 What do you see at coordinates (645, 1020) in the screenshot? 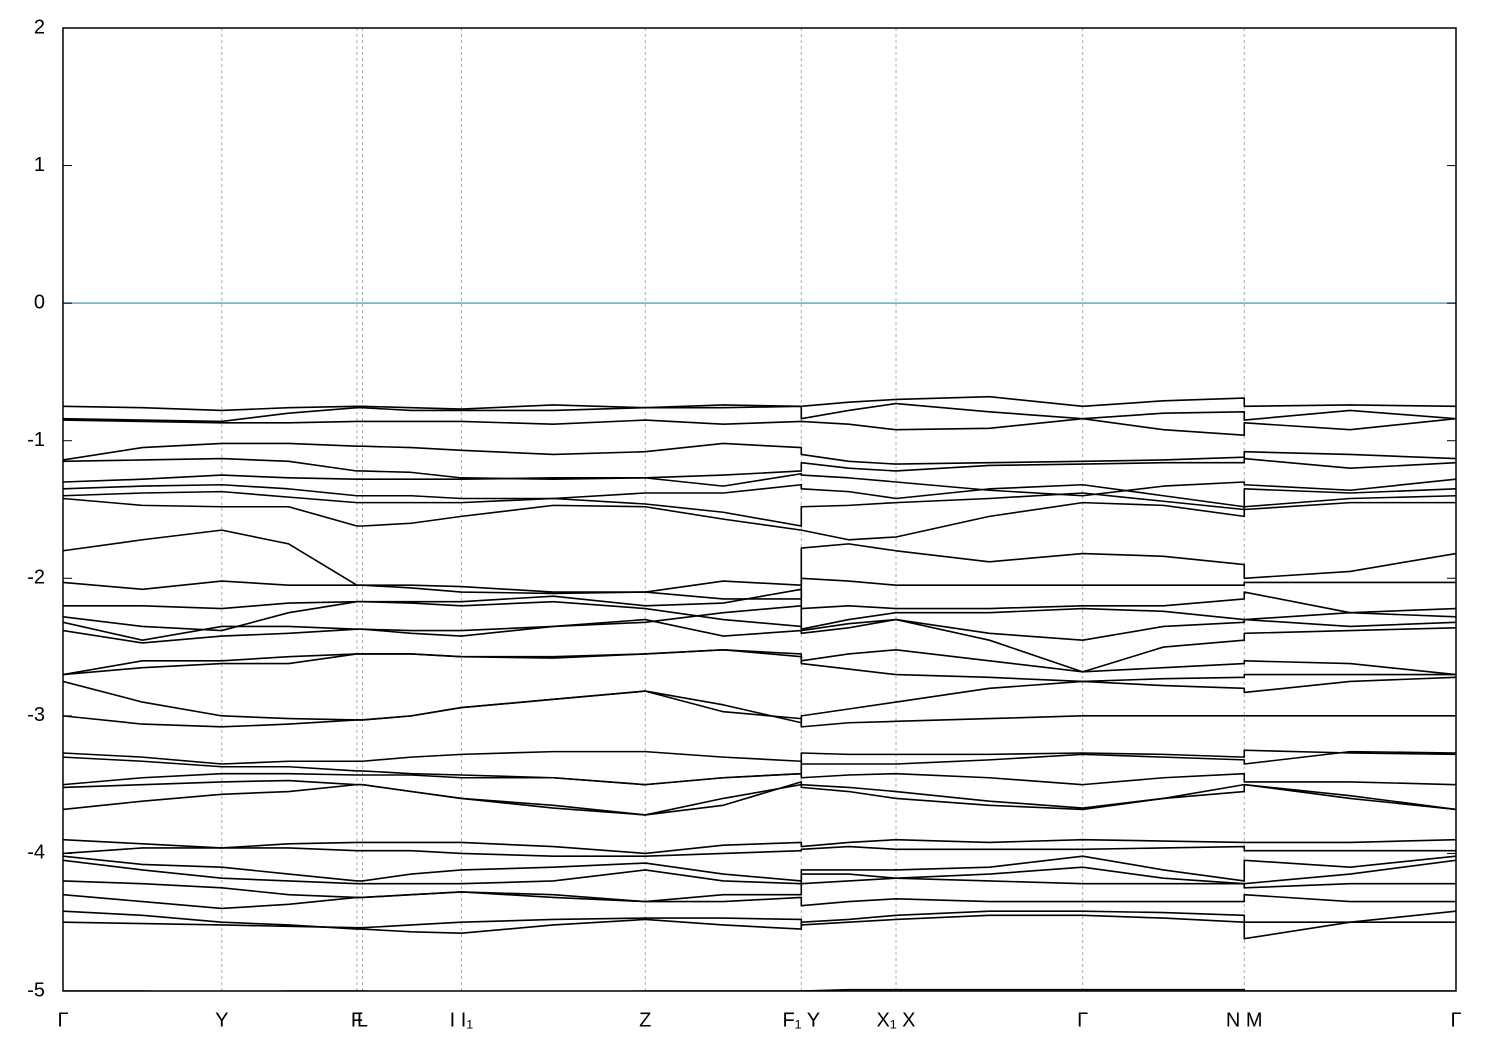
I see `x-tick-label: Z` at bounding box center [645, 1020].